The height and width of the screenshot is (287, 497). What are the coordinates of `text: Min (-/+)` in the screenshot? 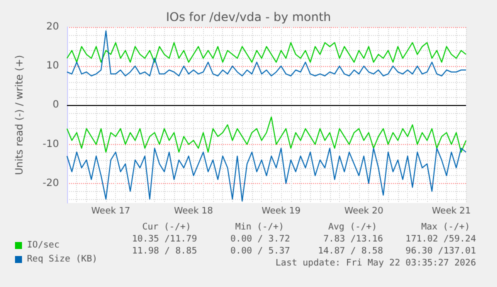 It's located at (259, 227).